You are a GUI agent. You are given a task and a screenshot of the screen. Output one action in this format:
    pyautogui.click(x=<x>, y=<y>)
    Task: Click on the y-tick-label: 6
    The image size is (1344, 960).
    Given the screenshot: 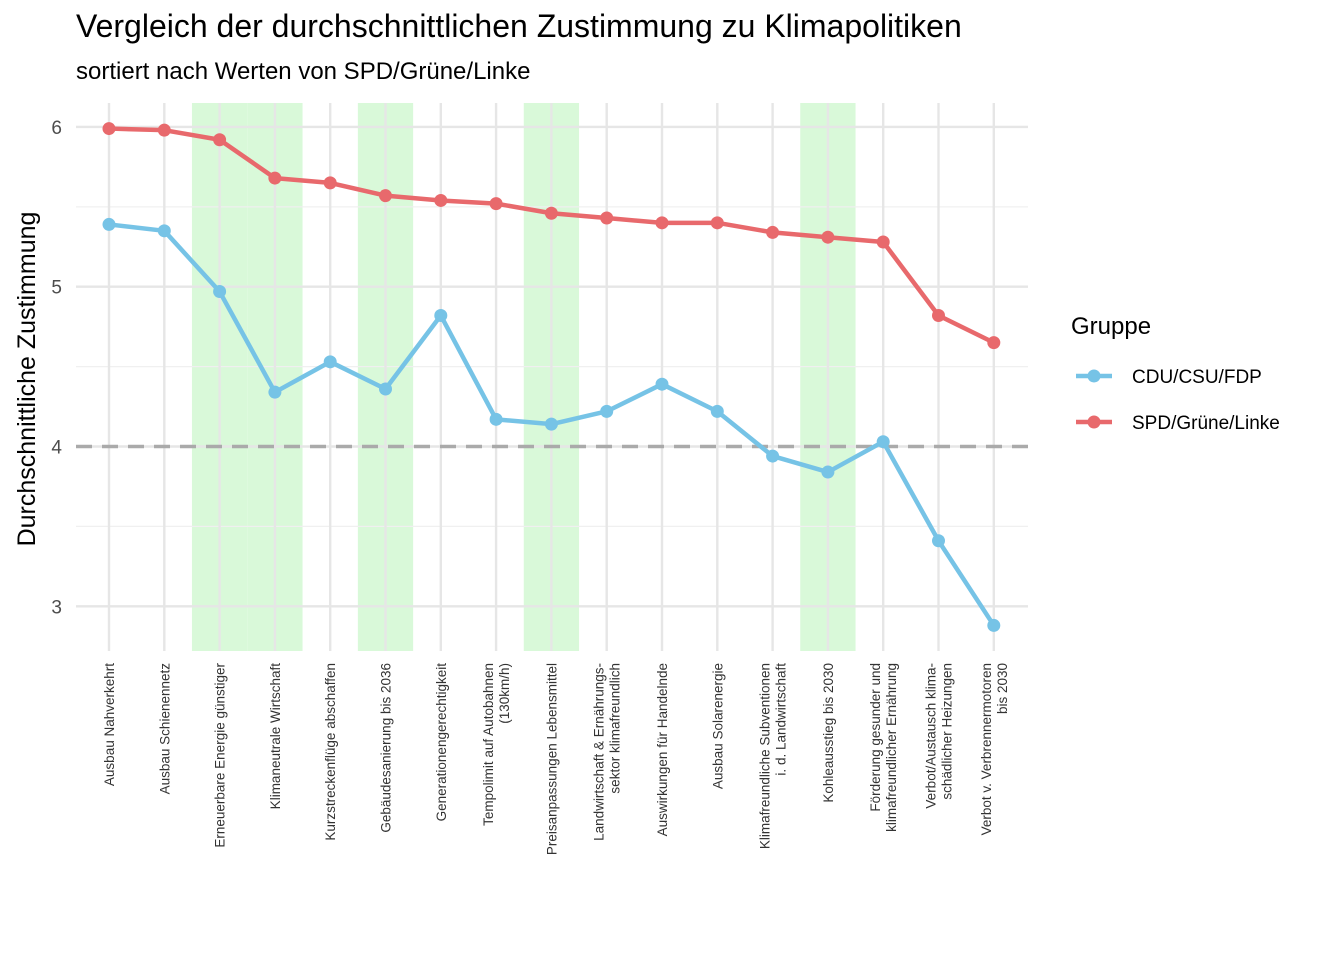 What is the action you would take?
    pyautogui.click(x=56, y=128)
    